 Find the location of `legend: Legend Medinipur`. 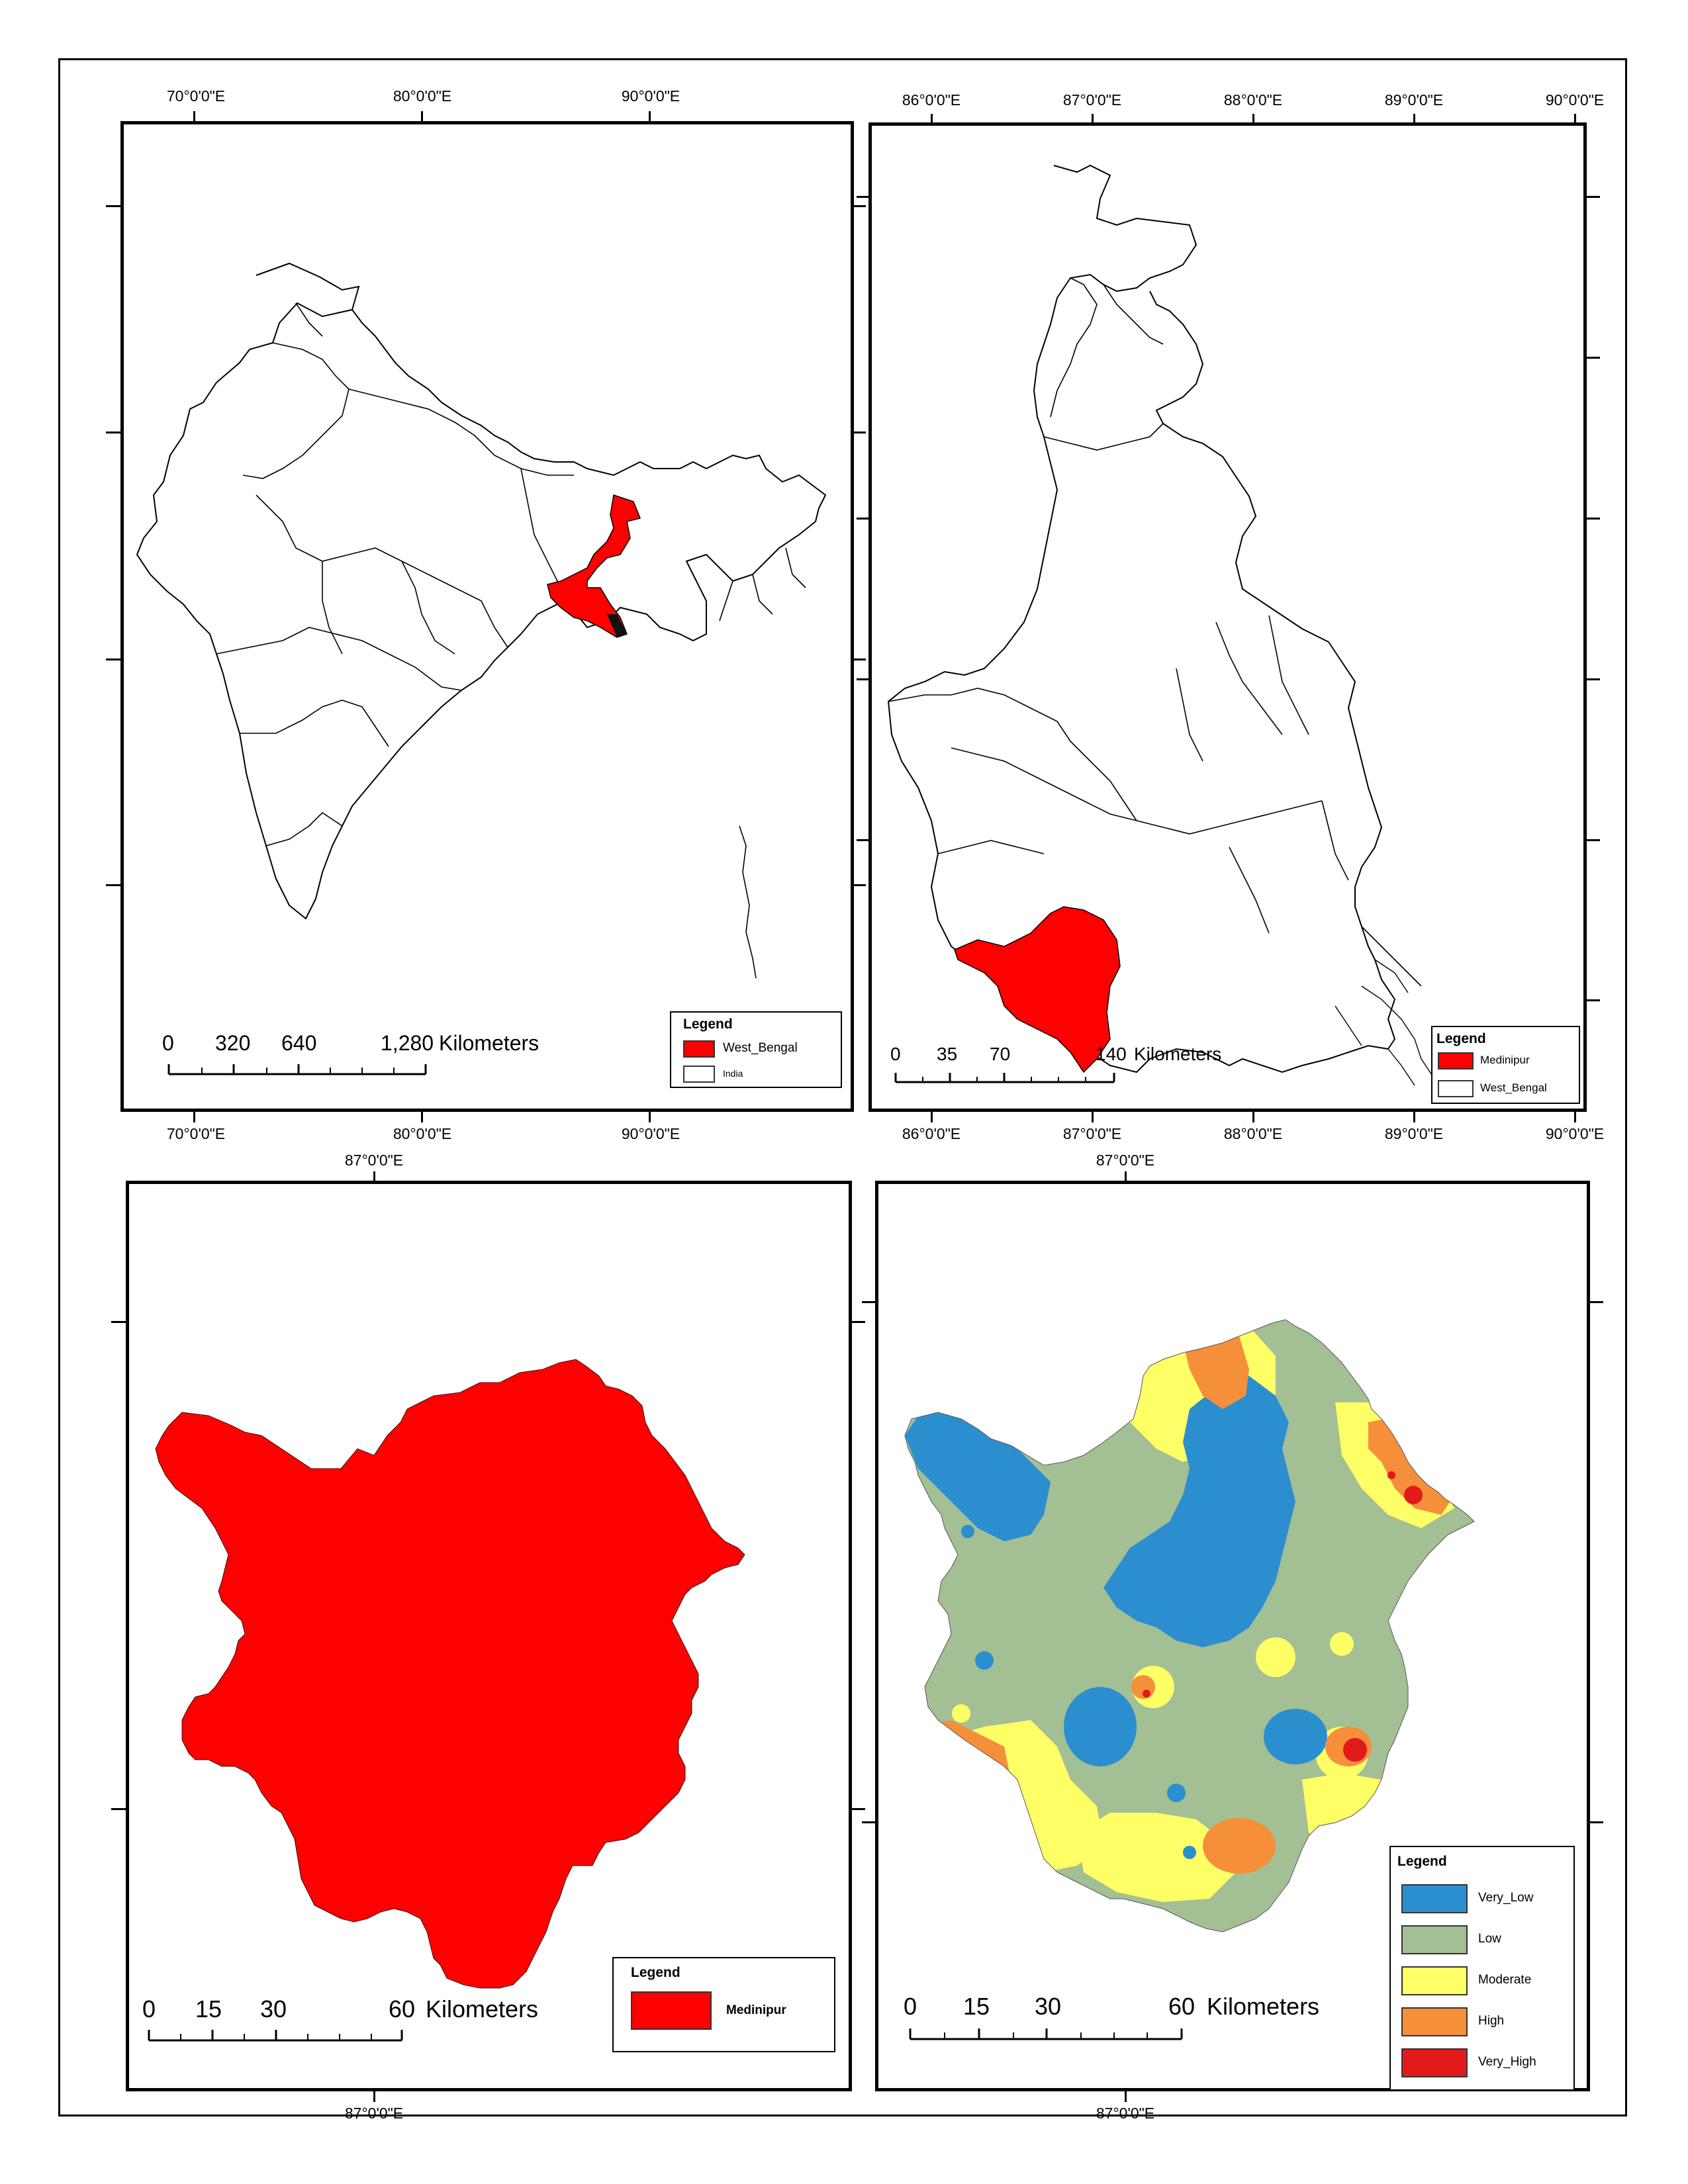

legend: Legend Medinipur is located at coordinates (723, 2005).